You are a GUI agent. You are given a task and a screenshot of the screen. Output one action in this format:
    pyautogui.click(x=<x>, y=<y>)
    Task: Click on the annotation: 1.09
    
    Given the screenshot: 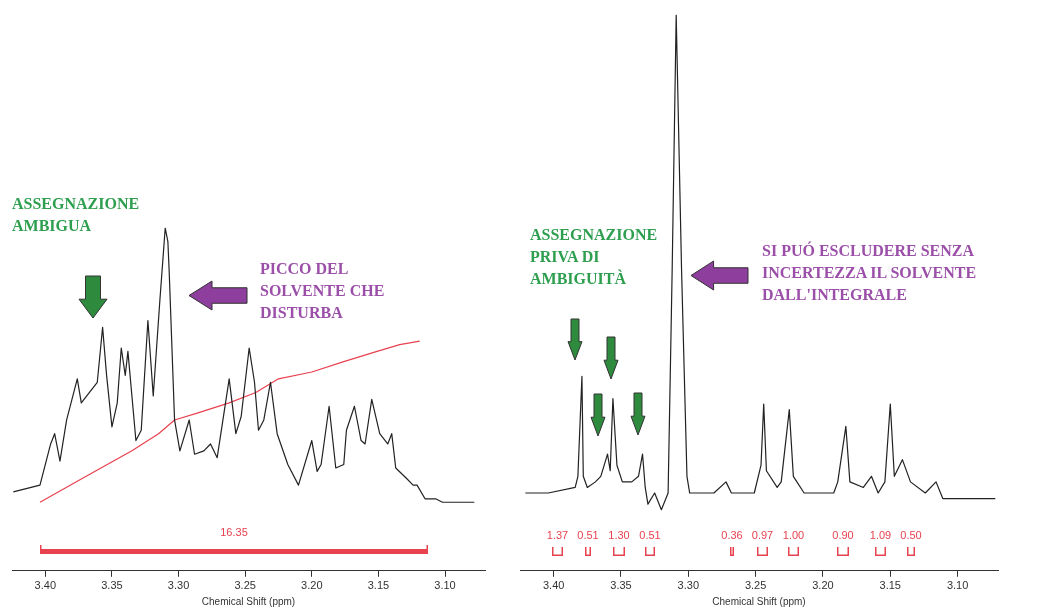 What is the action you would take?
    pyautogui.click(x=880, y=535)
    